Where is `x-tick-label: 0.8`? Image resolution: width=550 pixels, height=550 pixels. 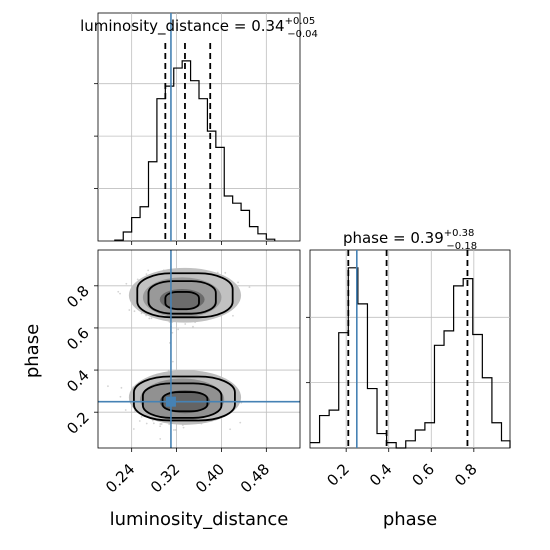
x-tick-label: 0.8 is located at coordinates (466, 475).